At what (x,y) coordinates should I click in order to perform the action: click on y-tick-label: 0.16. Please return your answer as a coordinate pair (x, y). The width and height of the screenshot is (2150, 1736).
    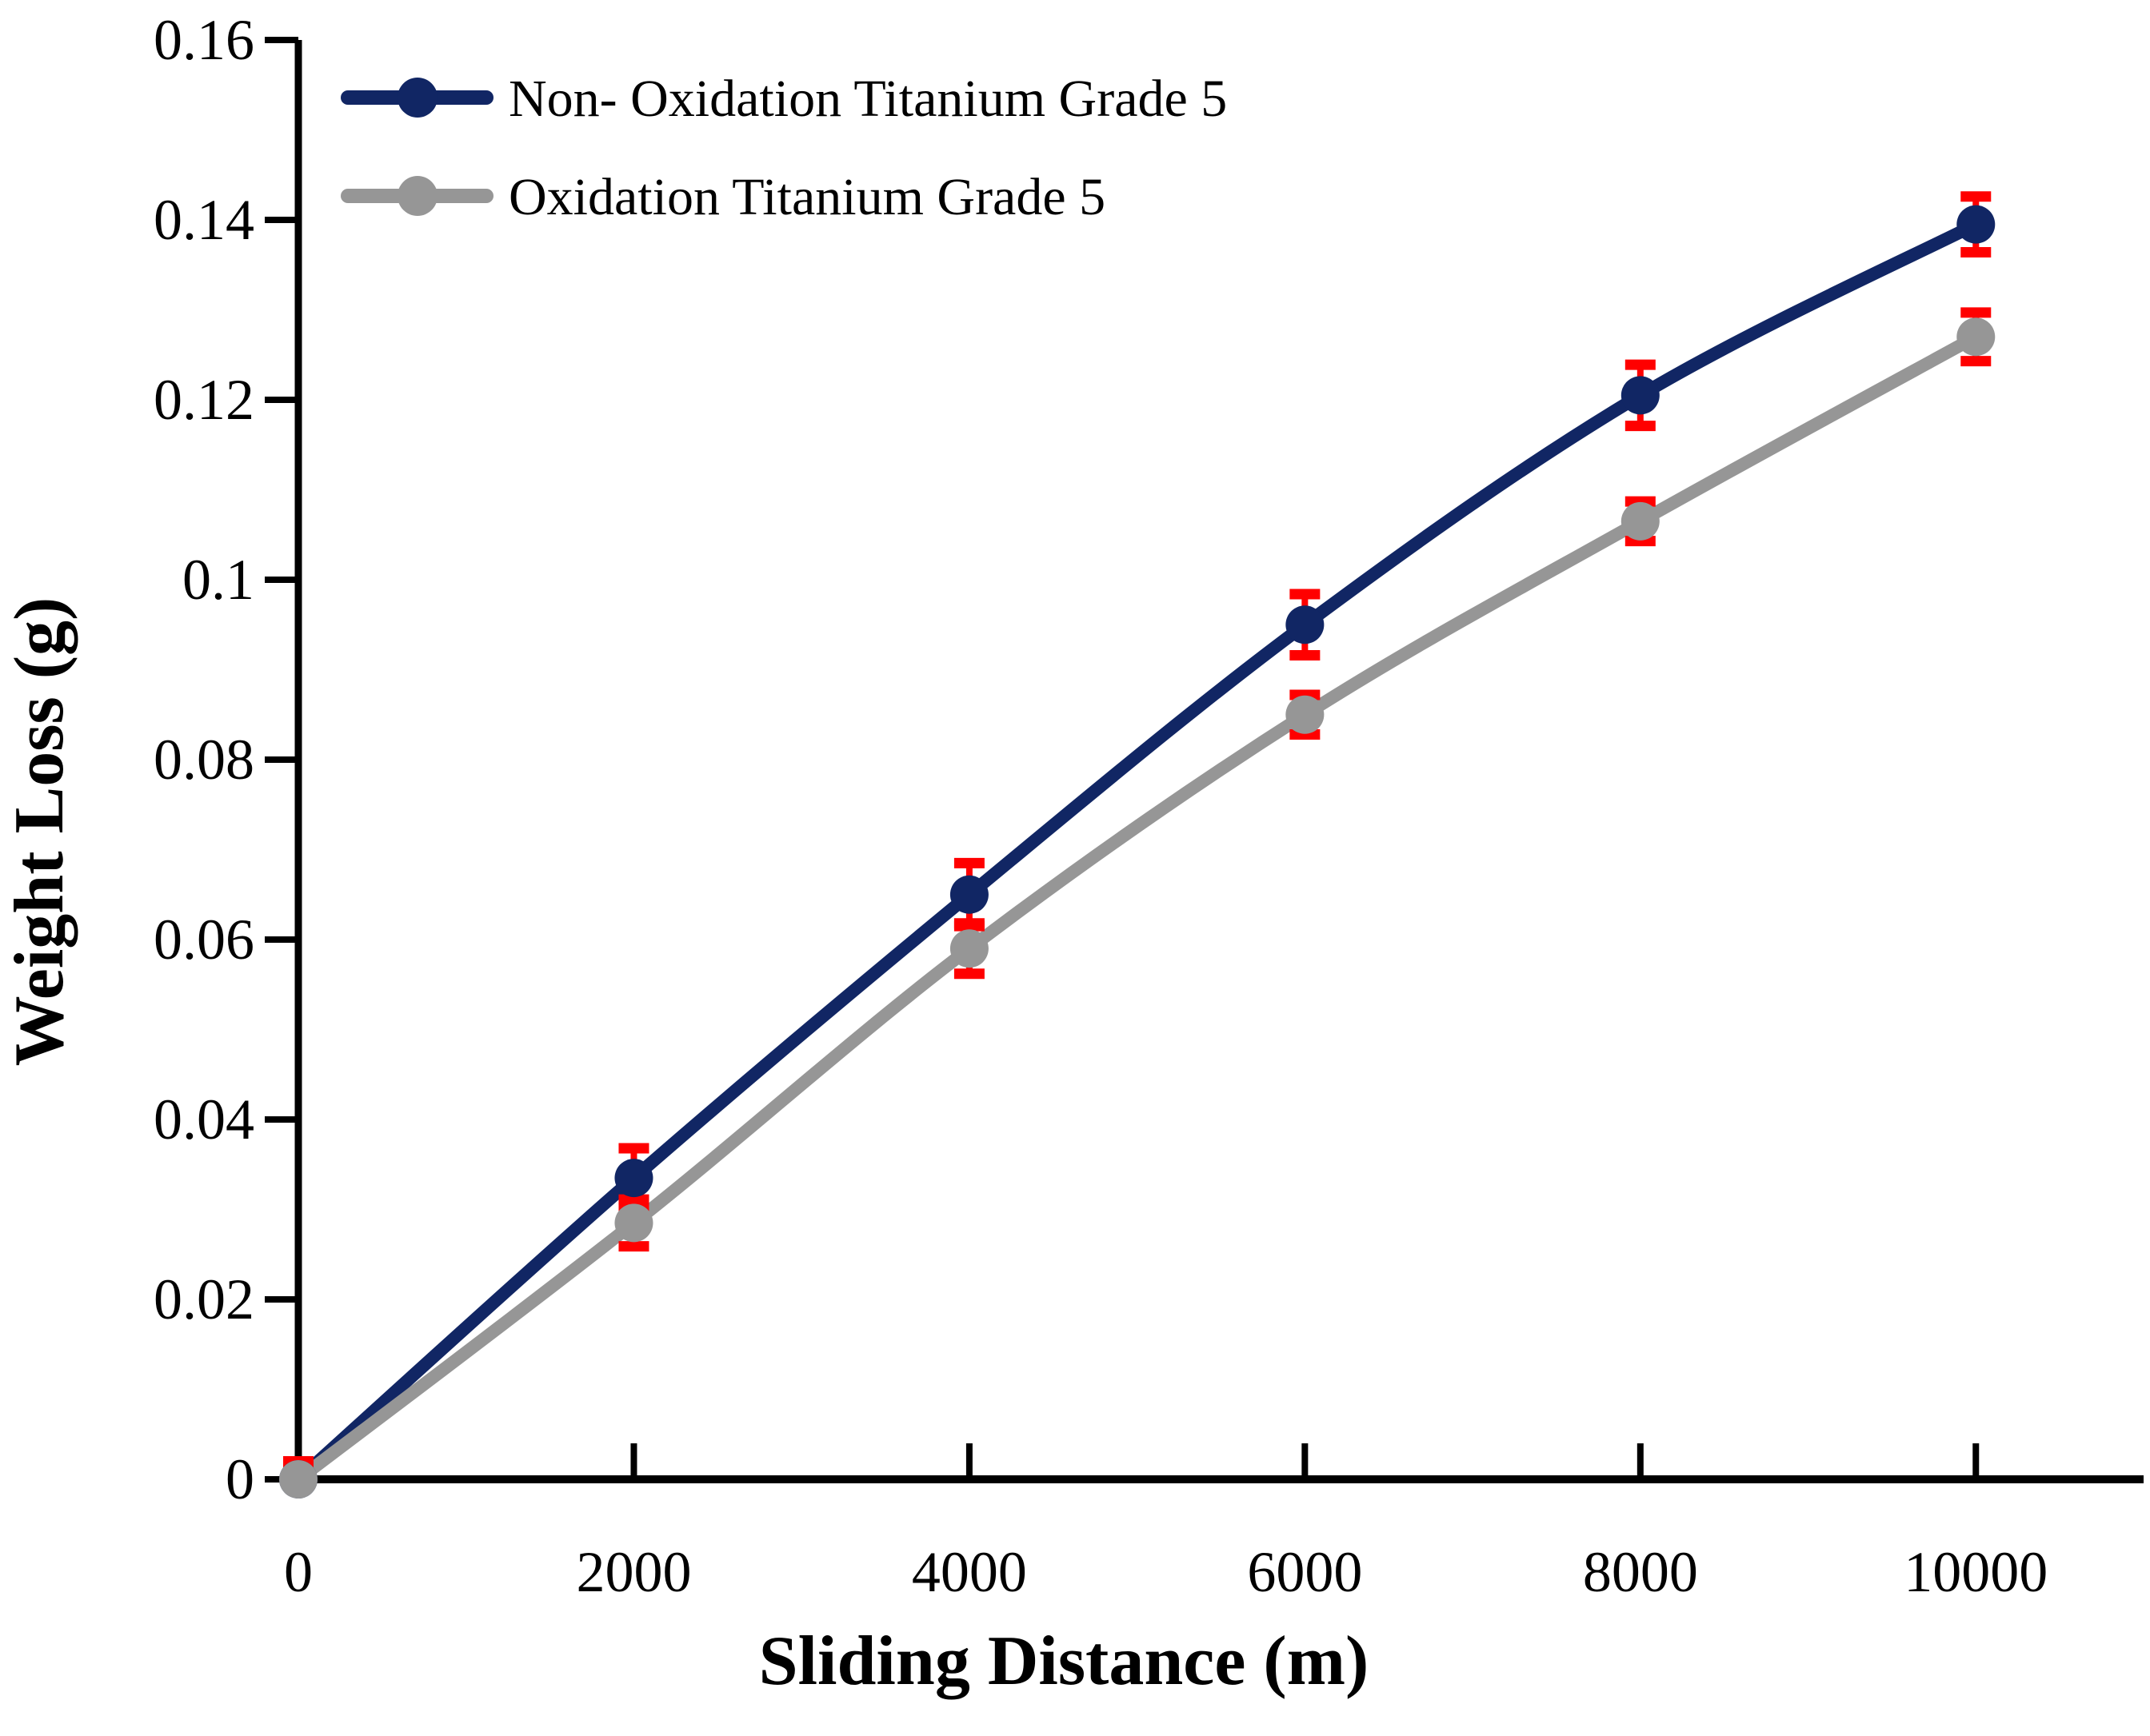
    Looking at the image, I should click on (204, 40).